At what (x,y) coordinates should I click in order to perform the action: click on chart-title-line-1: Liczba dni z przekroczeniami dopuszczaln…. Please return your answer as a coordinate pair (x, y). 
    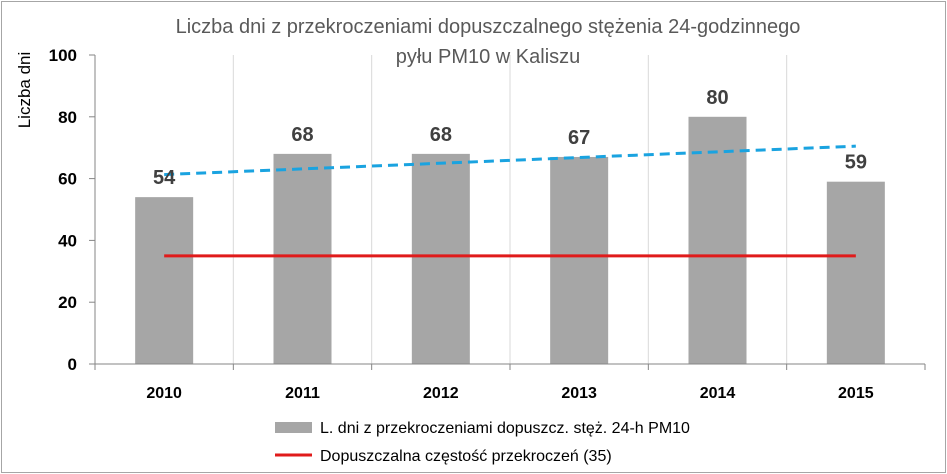
    Looking at the image, I should click on (488, 27).